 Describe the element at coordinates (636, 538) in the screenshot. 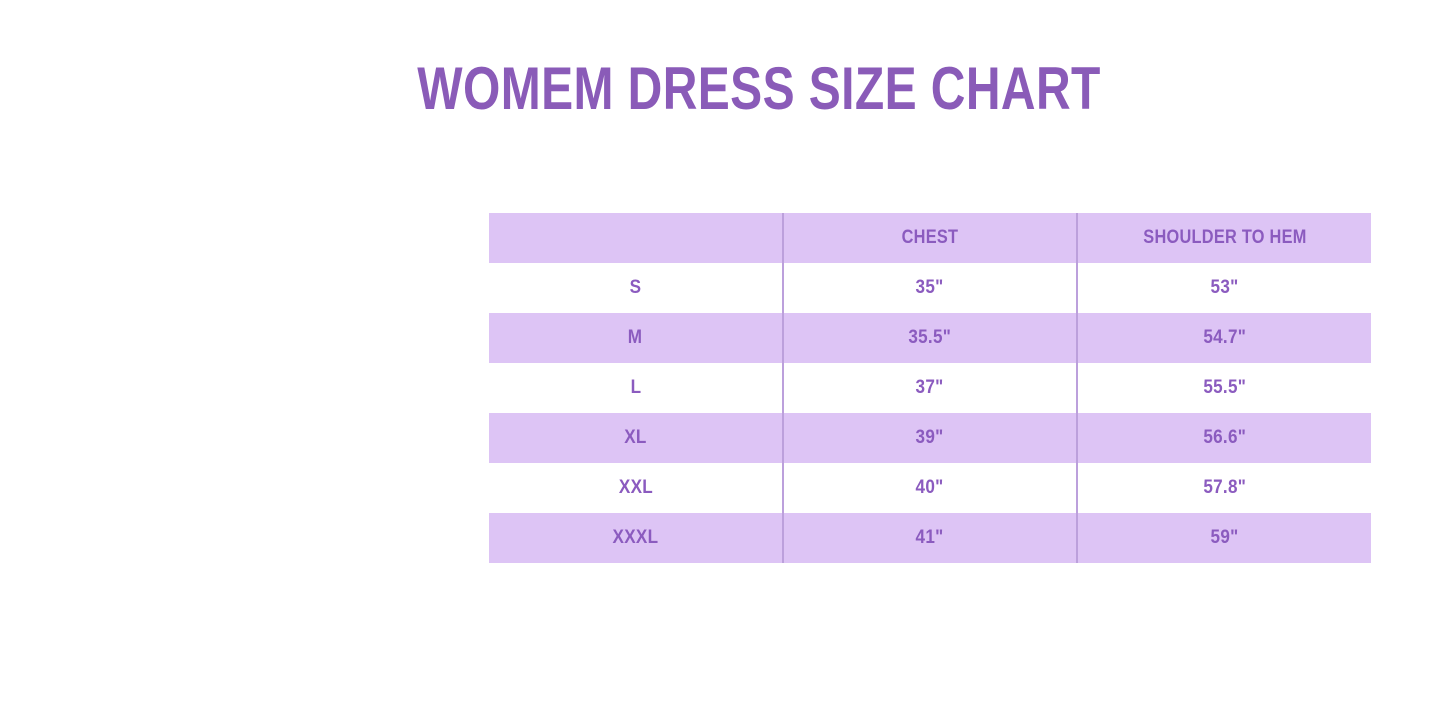

I see `cell-size: XXXL` at that location.